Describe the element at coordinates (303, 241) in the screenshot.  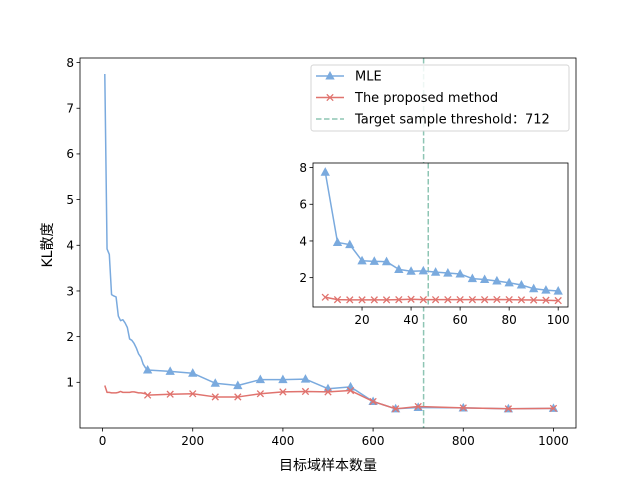
I see `inset-y-tick-label: 4` at that location.